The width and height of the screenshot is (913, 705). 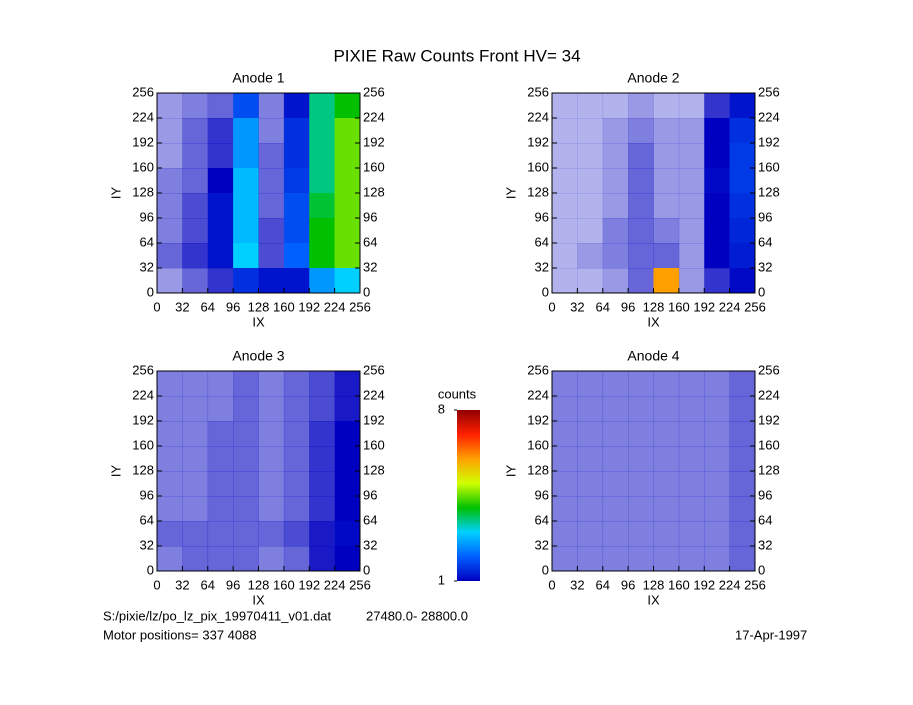 I want to click on x-axis-label: IX, so click(x=258, y=599).